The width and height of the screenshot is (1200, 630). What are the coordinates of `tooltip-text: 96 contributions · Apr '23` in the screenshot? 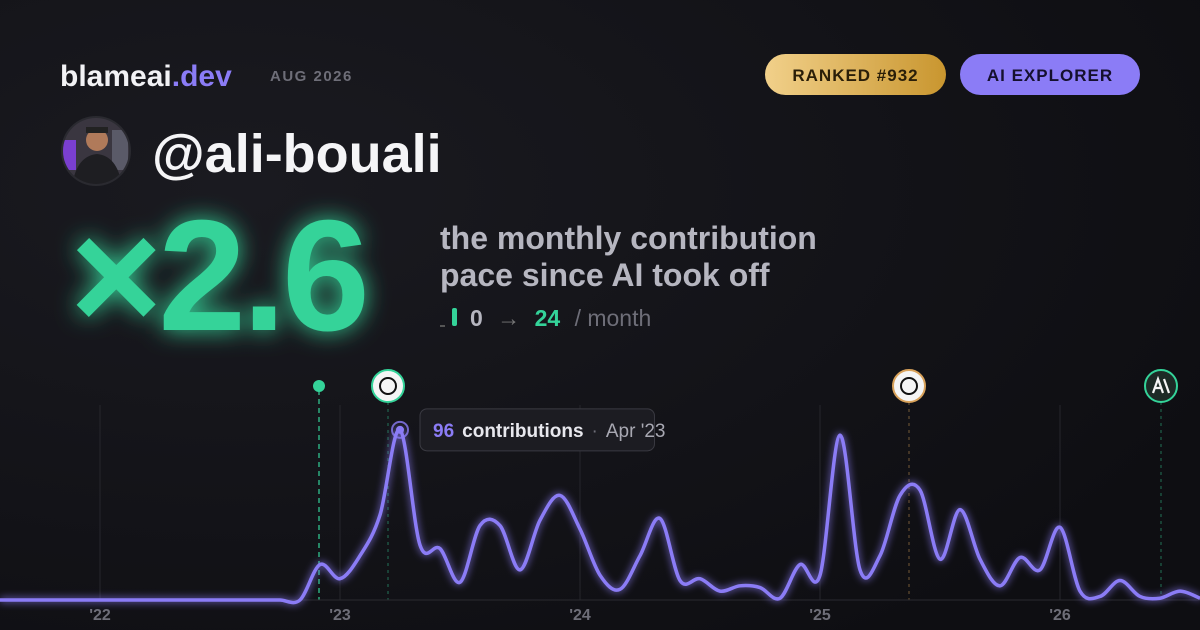 It's located at (549, 431).